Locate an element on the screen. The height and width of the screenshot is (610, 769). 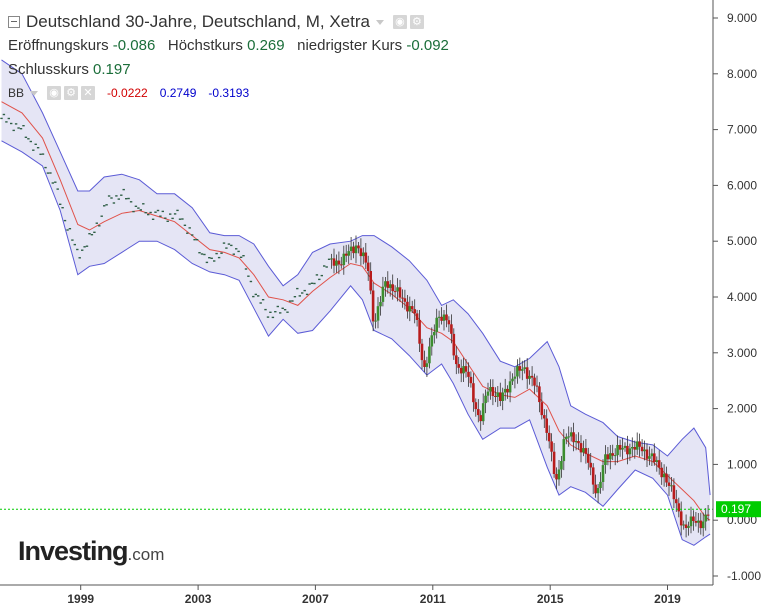
current-price-badge-label: 0.197 is located at coordinates (736, 509).